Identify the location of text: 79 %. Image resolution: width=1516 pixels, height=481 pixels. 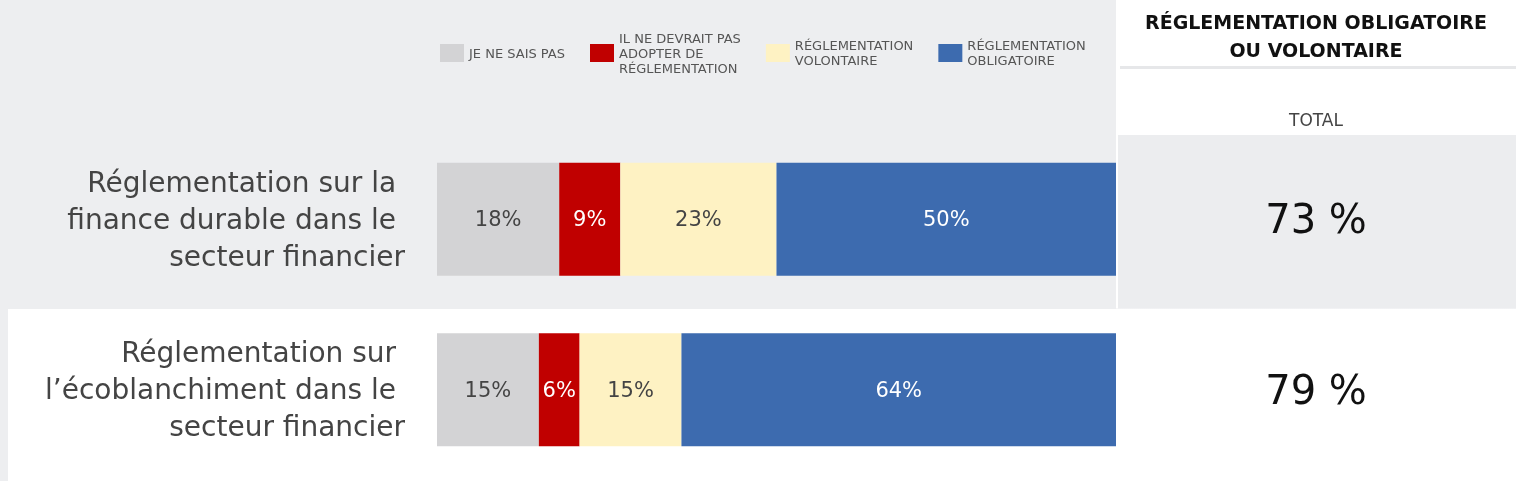
(1316, 390).